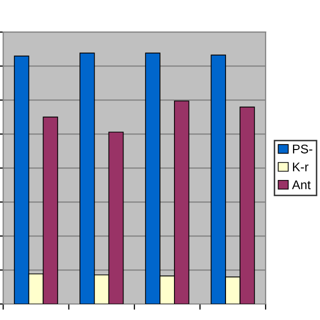  I want to click on legend-label: K-r, so click(300, 167).